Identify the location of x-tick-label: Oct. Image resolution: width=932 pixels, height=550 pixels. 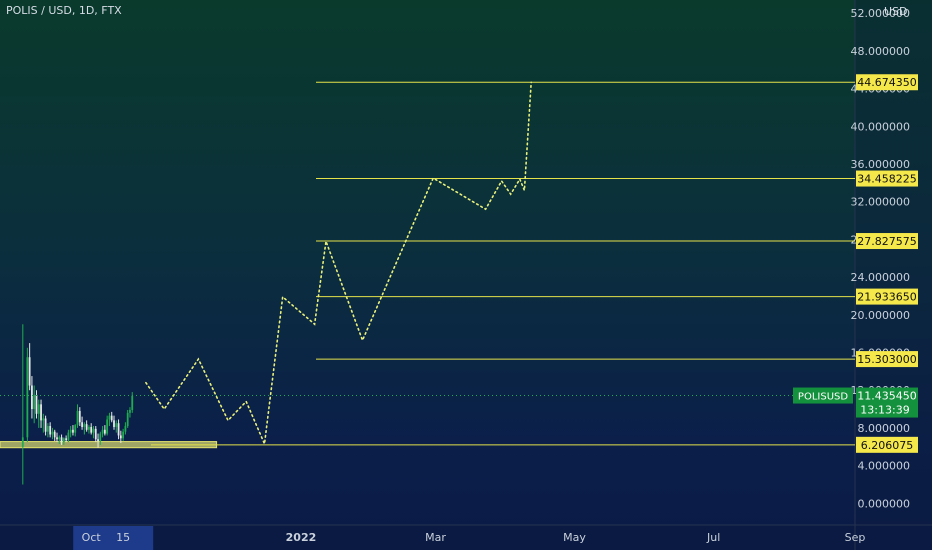
(92, 537).